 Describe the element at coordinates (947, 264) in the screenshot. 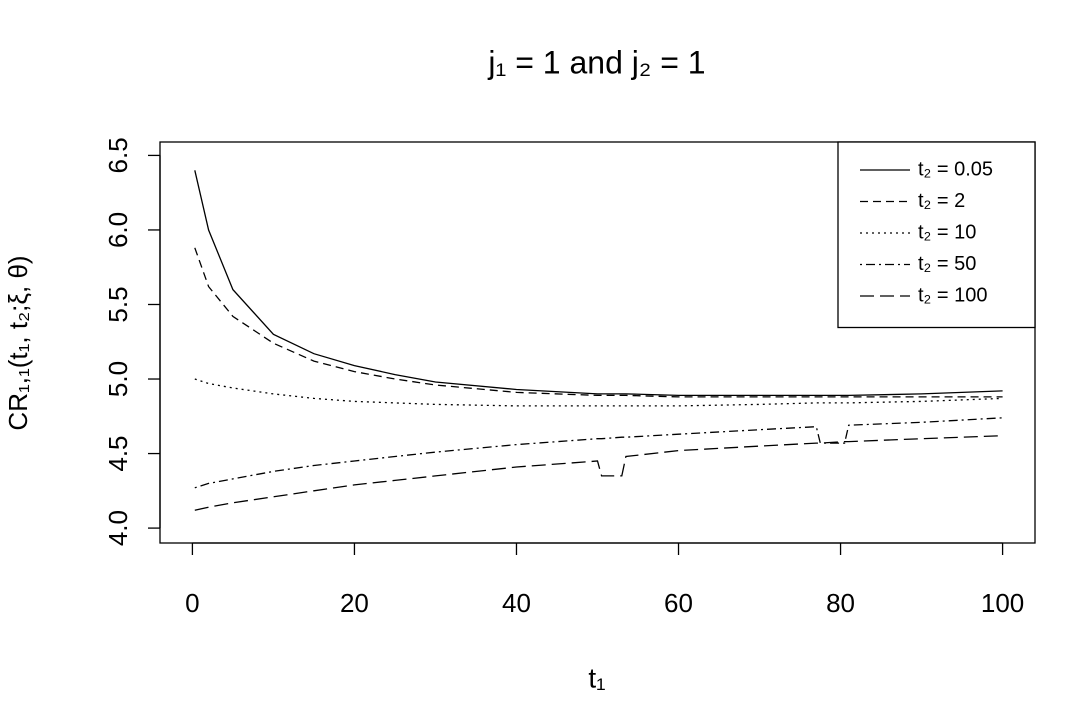

I see `legend-label: t₂ = 50` at that location.